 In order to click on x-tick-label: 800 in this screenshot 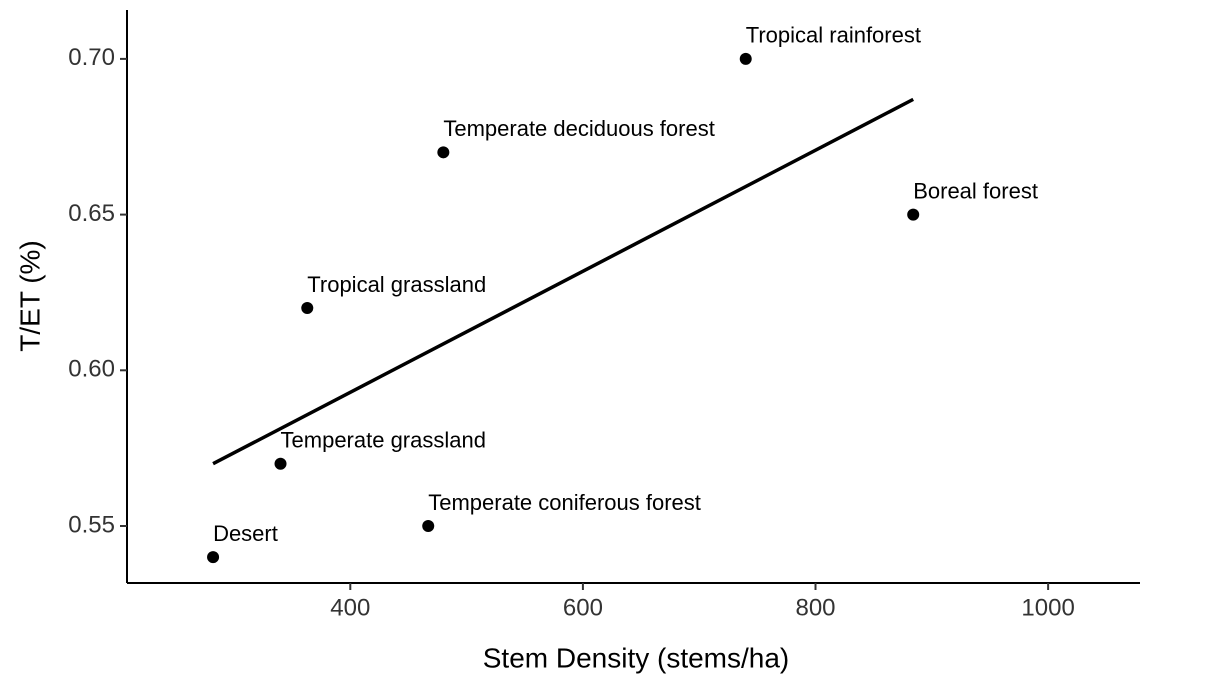, I will do `click(815, 607)`.